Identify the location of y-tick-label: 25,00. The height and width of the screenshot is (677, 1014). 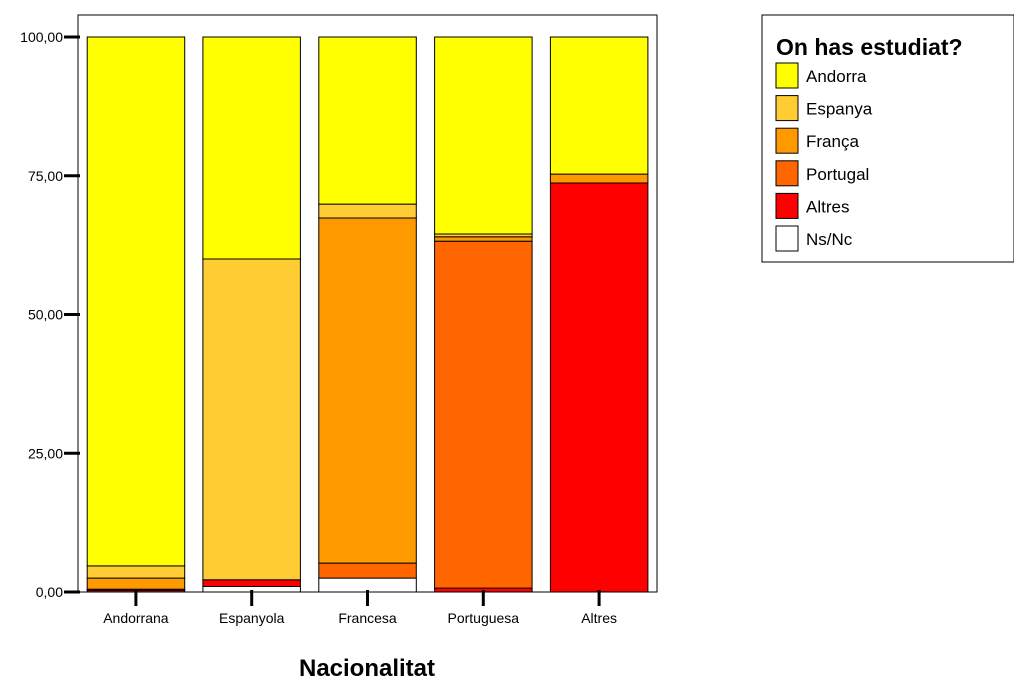
(45, 453).